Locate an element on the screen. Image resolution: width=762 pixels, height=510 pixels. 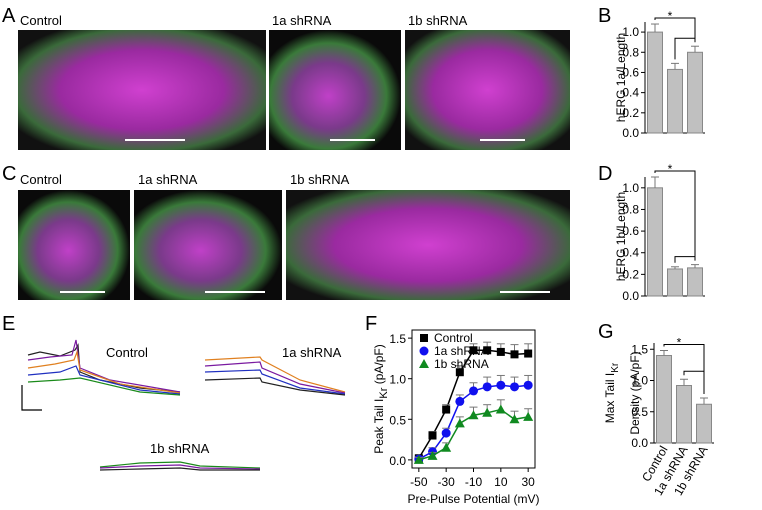
trace-label: Control is located at coordinates (127, 352).